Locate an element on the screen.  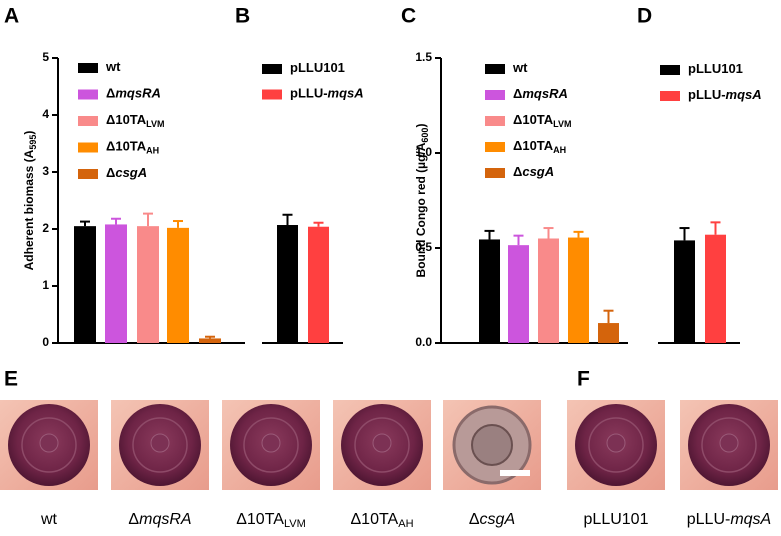
photo-caption-part: Δ10TA is located at coordinates (260, 519).